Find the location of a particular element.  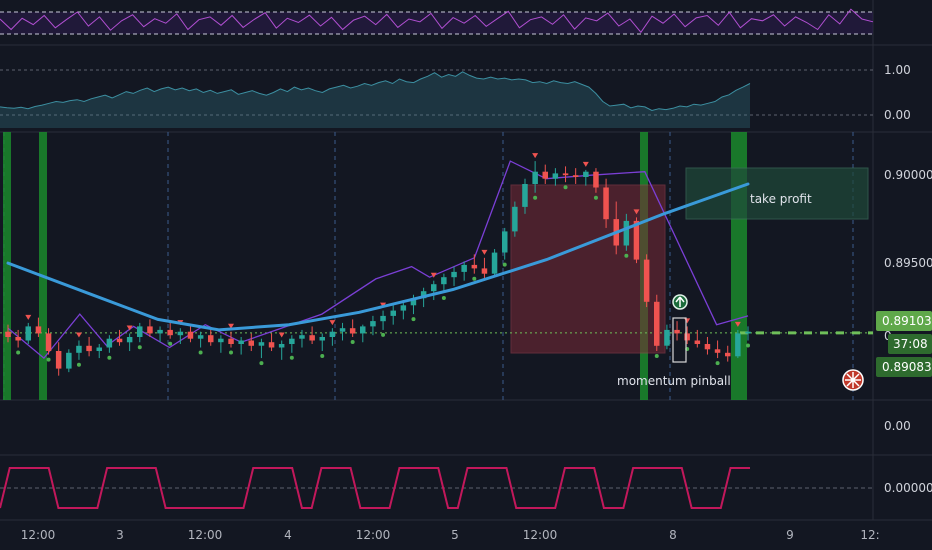

momentum-box is located at coordinates (679, 340).